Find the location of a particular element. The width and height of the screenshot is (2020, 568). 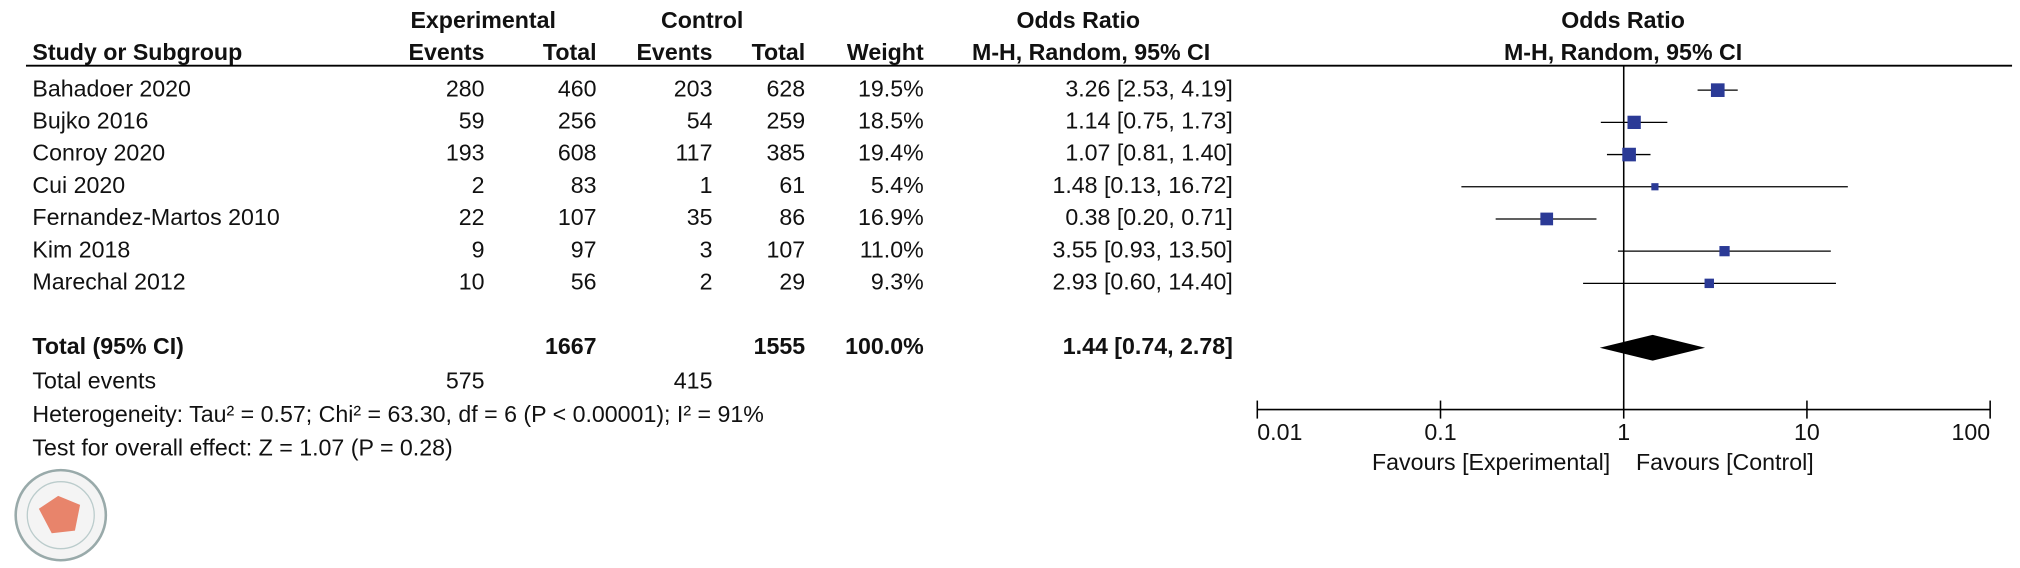

total-events-label: Total events is located at coordinates (94, 381).